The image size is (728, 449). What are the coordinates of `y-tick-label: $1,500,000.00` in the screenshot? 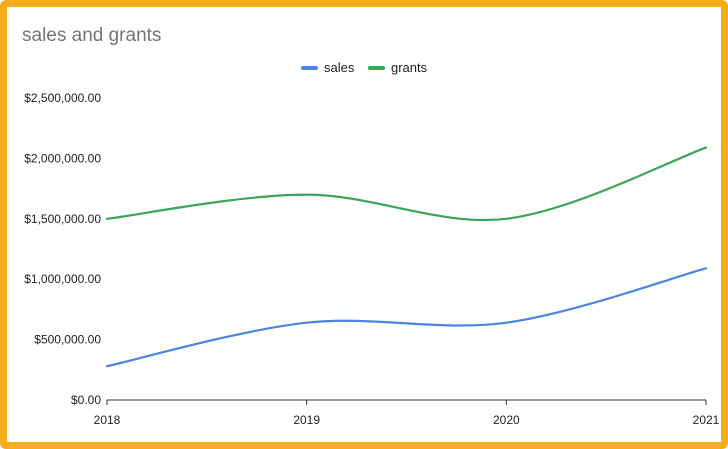 It's located at (62, 219).